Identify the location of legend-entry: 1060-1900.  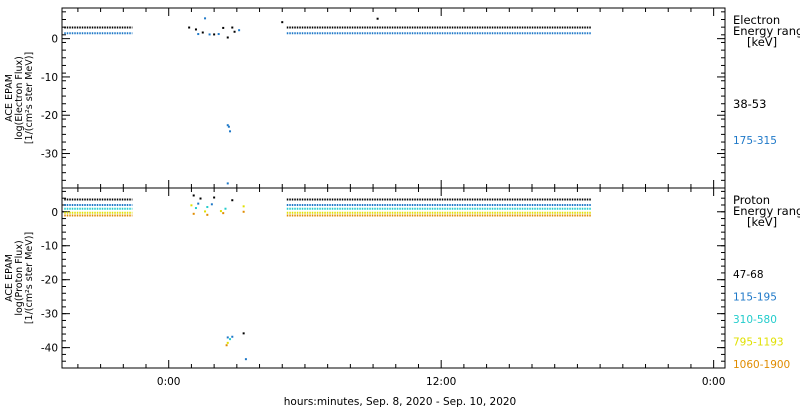
(761, 365).